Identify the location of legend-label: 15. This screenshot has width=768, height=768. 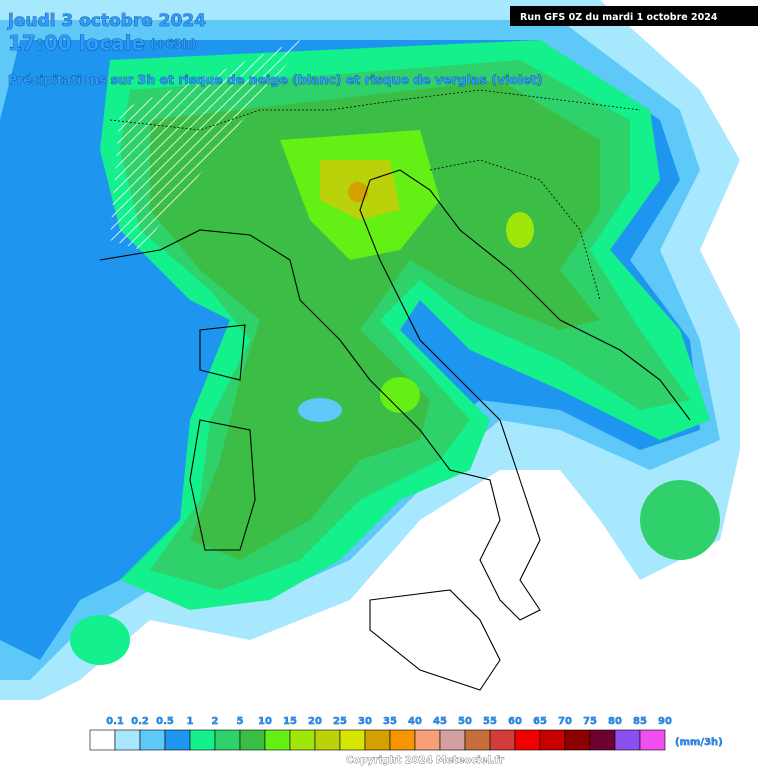
(290, 721).